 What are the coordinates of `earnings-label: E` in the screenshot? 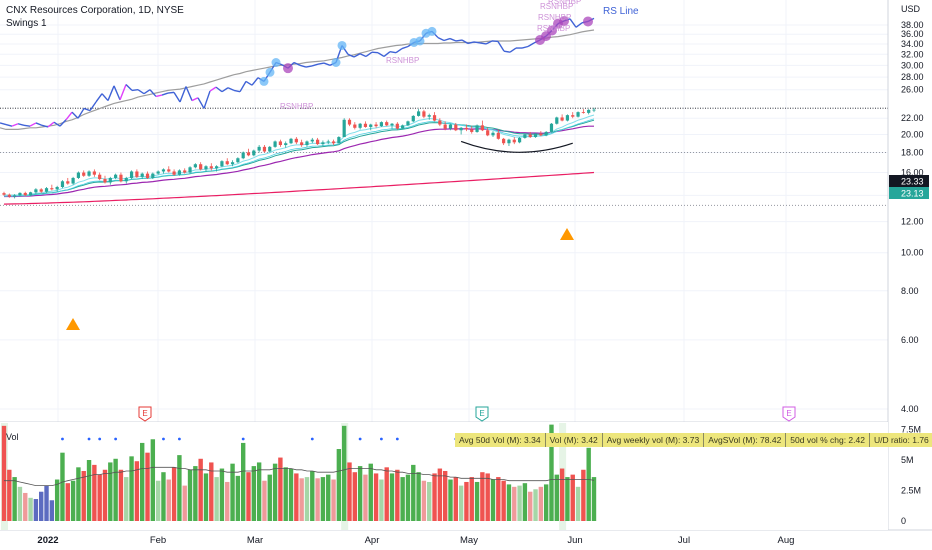 It's located at (481, 413).